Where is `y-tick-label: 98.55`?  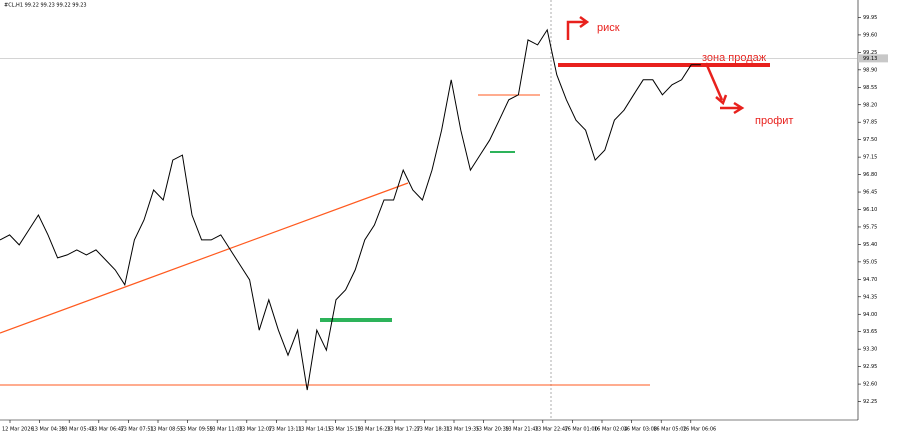 y-tick-label: 98.55 is located at coordinates (870, 88).